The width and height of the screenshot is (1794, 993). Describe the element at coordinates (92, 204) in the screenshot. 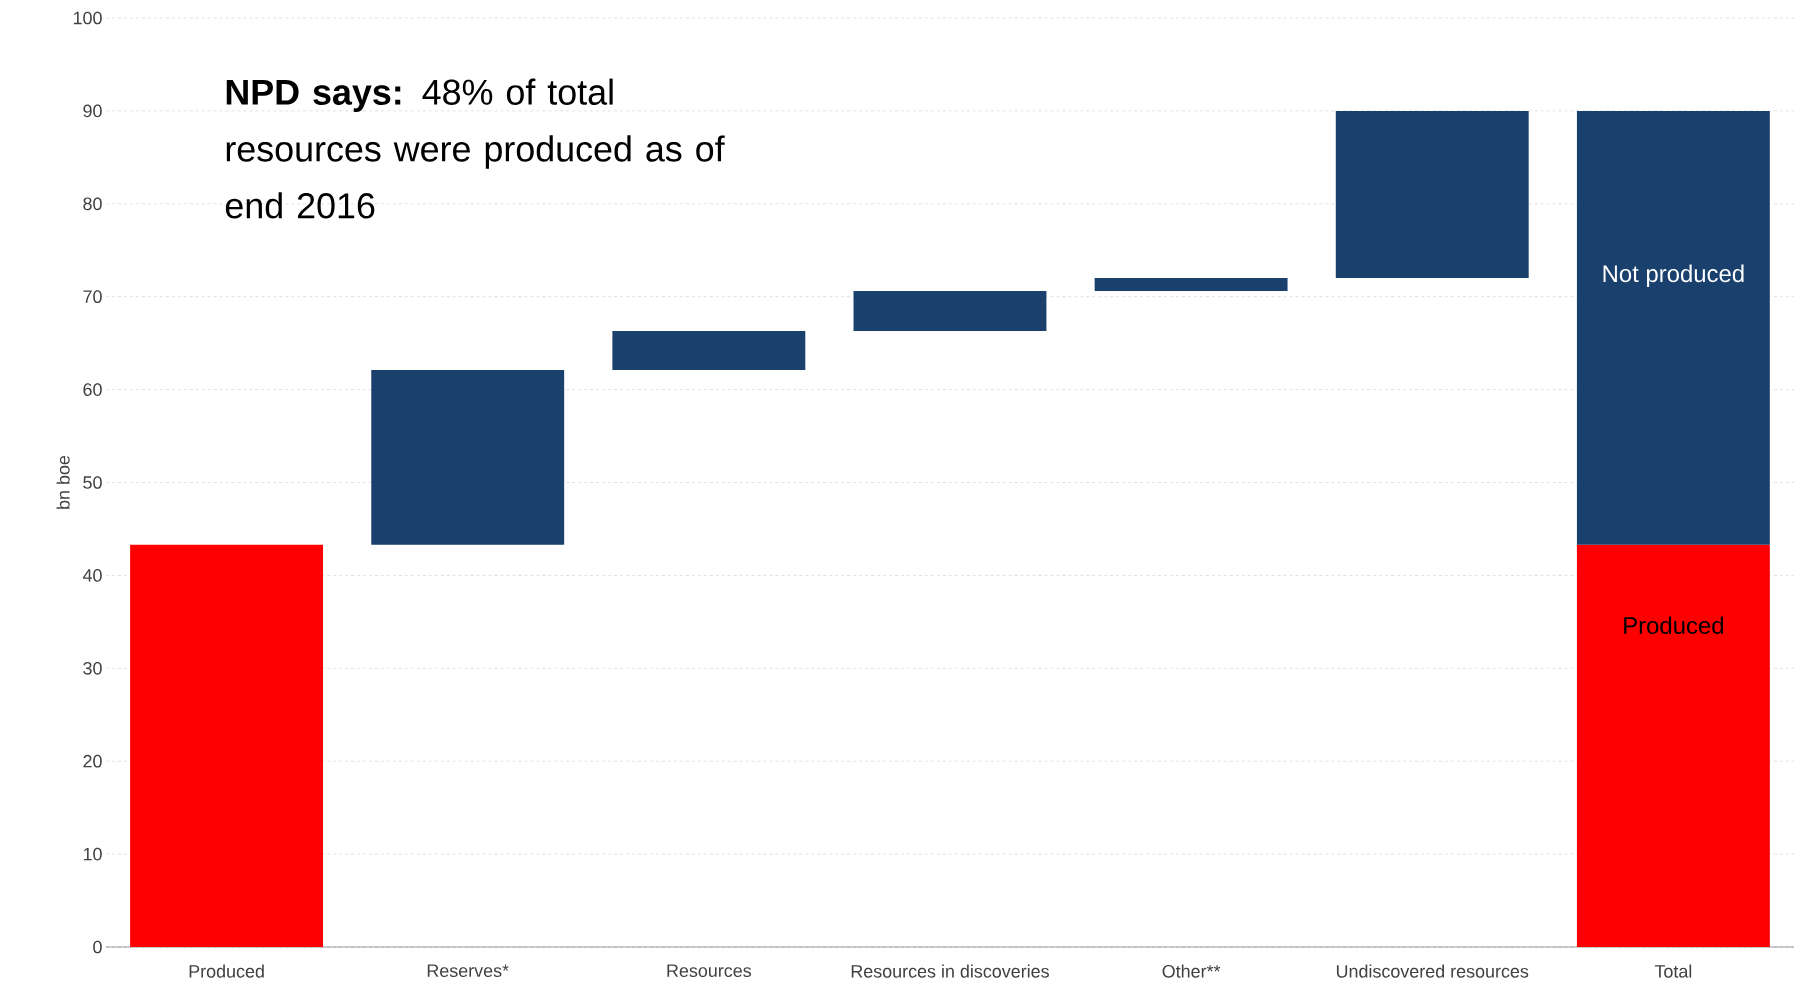

I see `y-tick-label: 80` at that location.